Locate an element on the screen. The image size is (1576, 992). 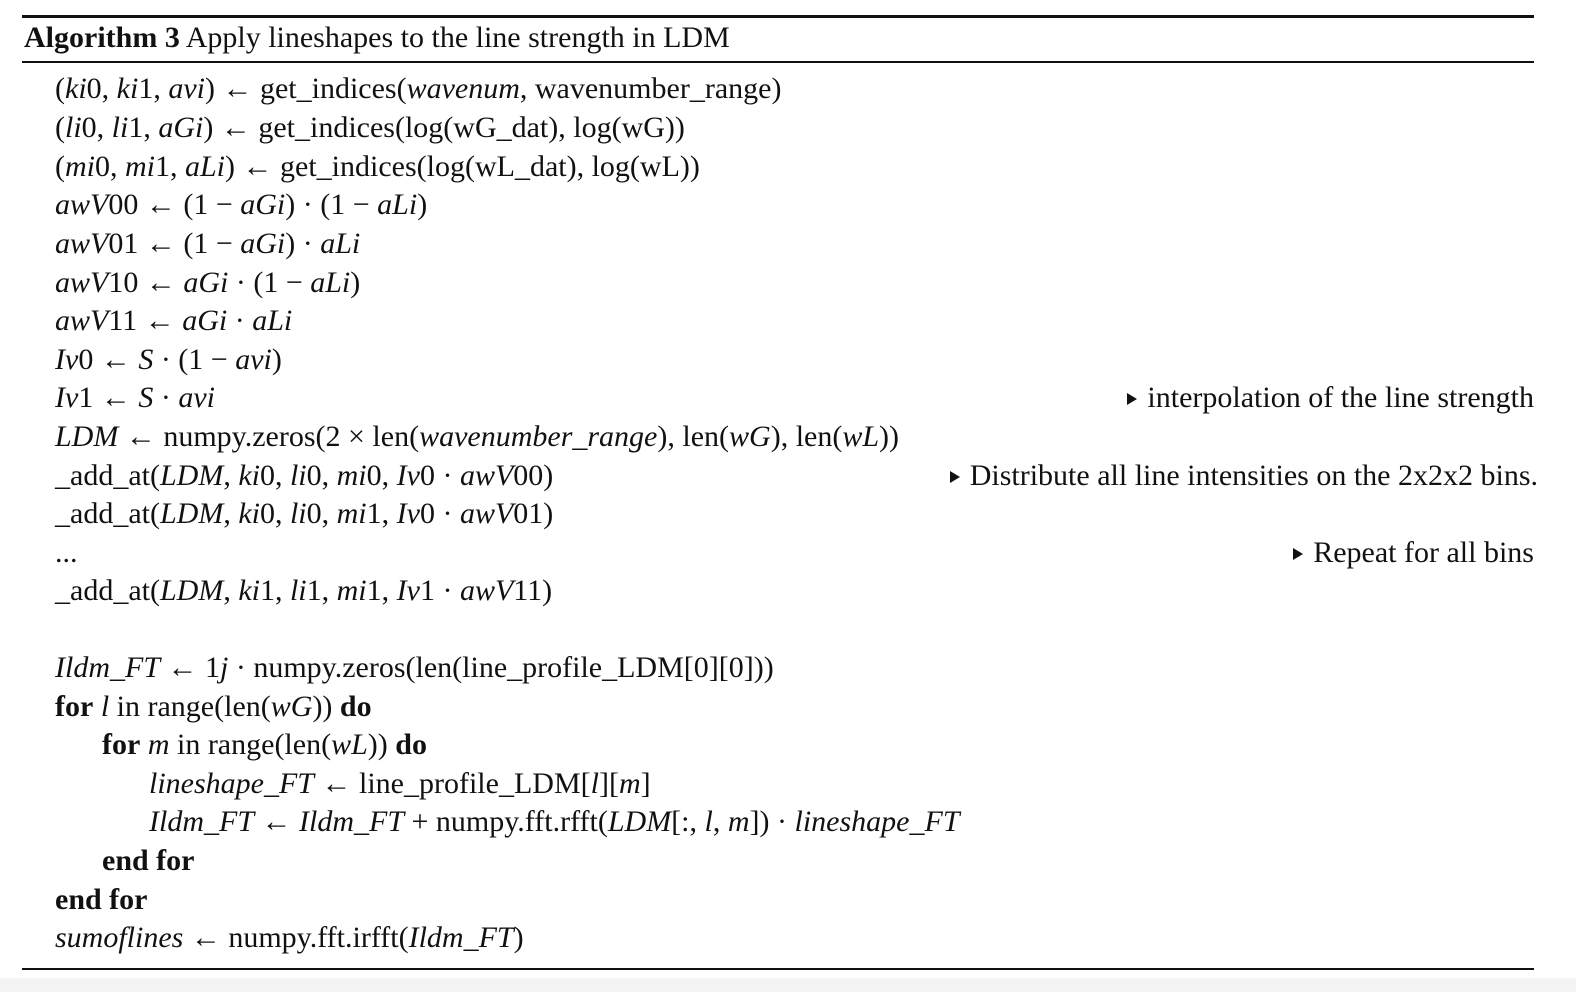
algorithm-label: Algorithm 3 is located at coordinates (102, 37).